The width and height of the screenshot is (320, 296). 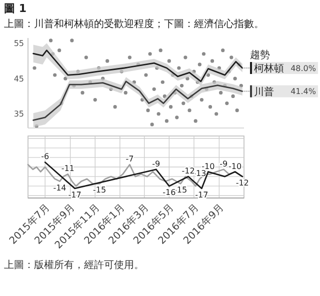 What do you see at coordinates (169, 193) in the screenshot?
I see `data-label: -16` at bounding box center [169, 193].